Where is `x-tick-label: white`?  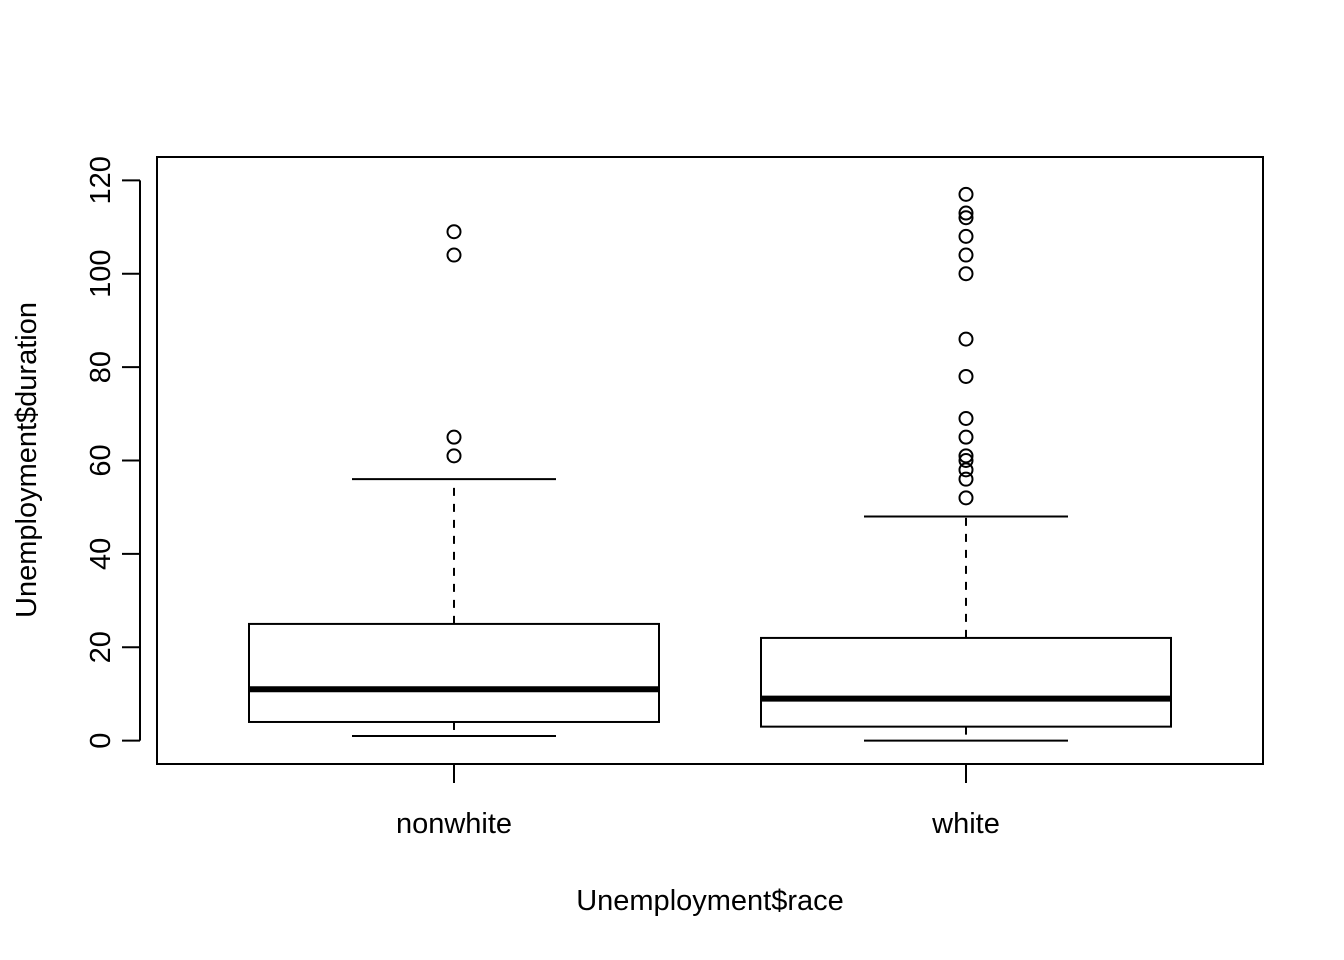 x-tick-label: white is located at coordinates (965, 824).